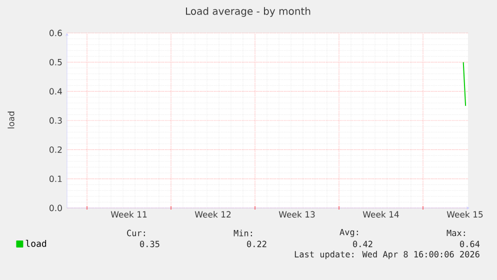 Image resolution: width=497 pixels, height=280 pixels. What do you see at coordinates (136, 233) in the screenshot?
I see `text: Cur:` at bounding box center [136, 233].